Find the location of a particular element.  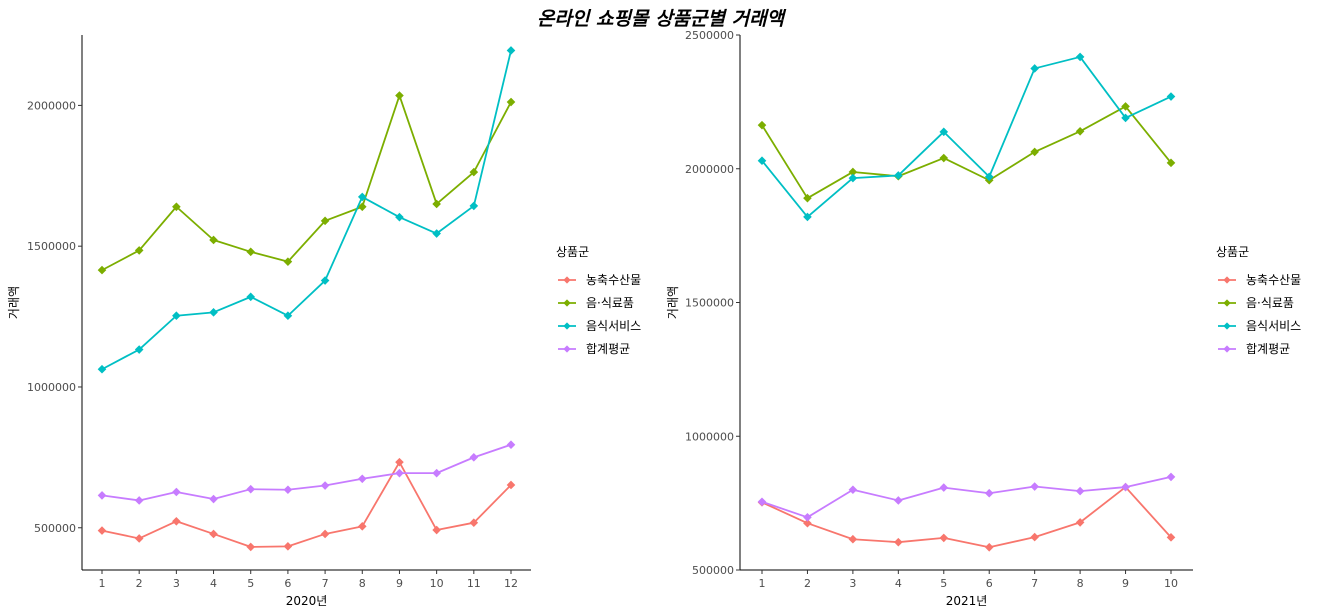

page-title: 온라인 쇼핑몰 상품군별 거래액 is located at coordinates (660, 19).